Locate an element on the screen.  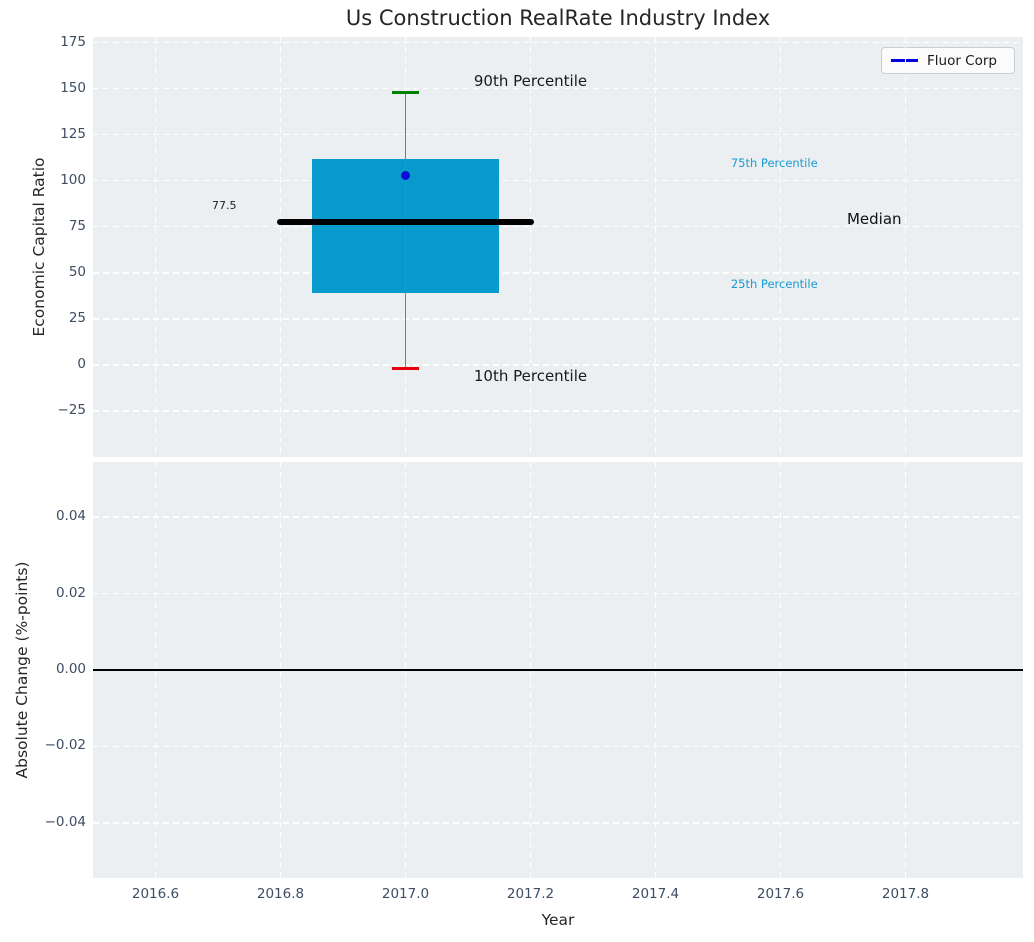
median-line is located at coordinates (405, 222).